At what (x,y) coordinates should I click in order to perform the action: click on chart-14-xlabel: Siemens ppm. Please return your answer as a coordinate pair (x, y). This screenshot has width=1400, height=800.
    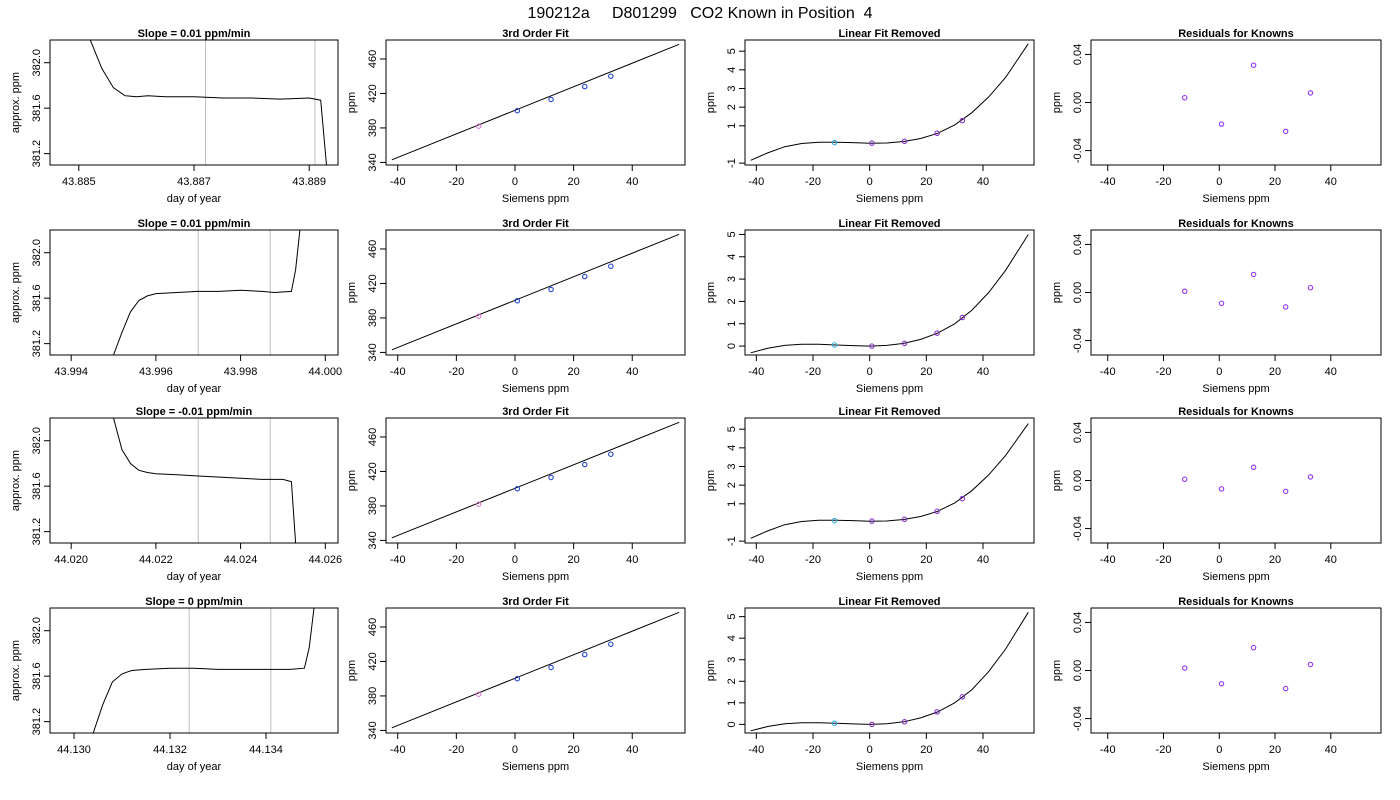
    Looking at the image, I should click on (535, 767).